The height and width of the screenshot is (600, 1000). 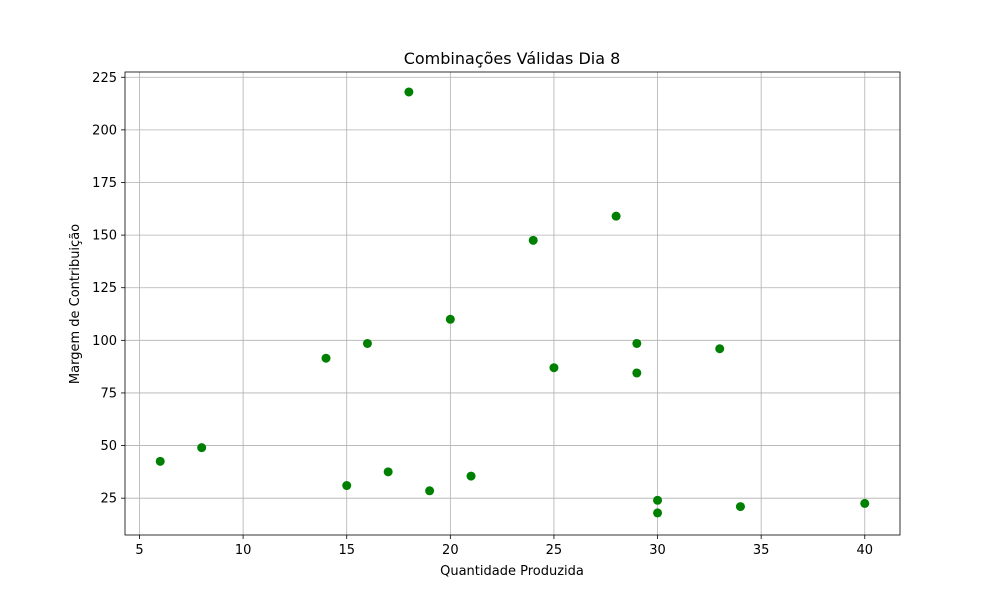 I want to click on x-tick-label: 15, so click(x=346, y=550).